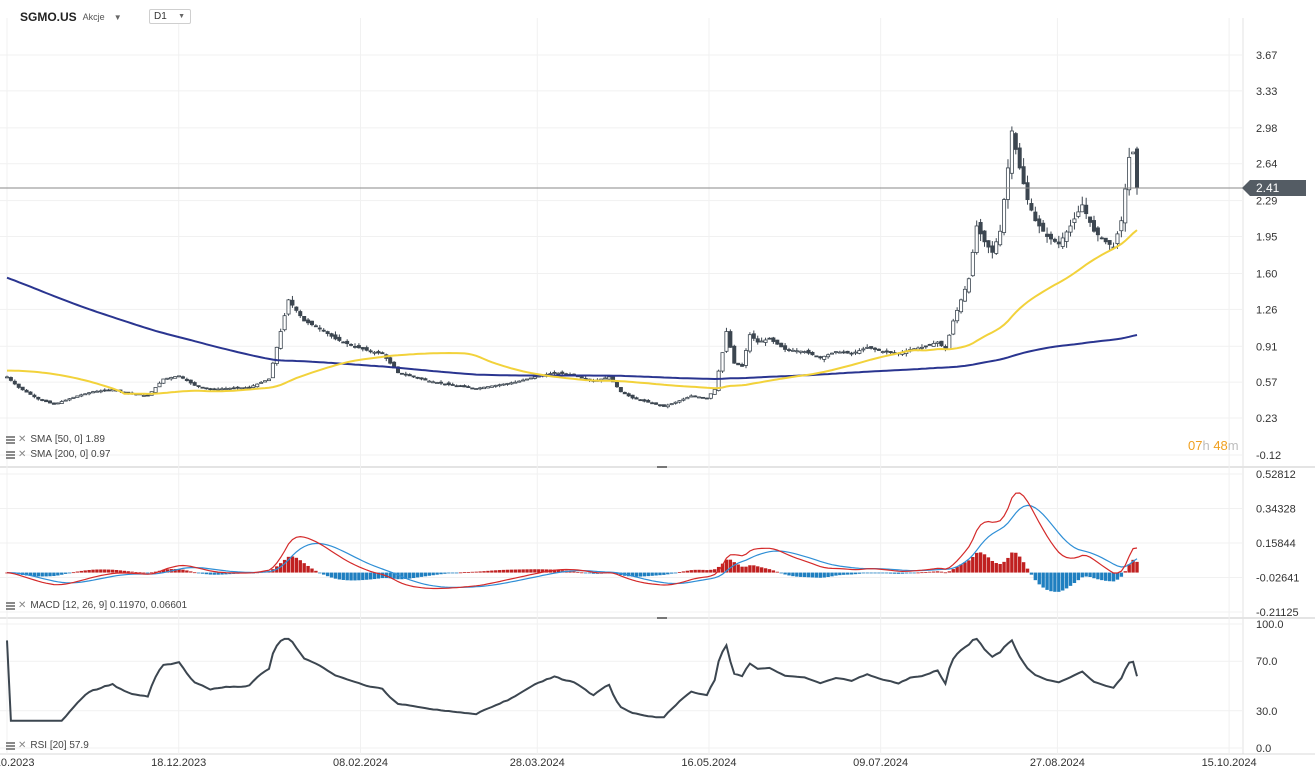  I want to click on timer-hours: 07, so click(1195, 445).